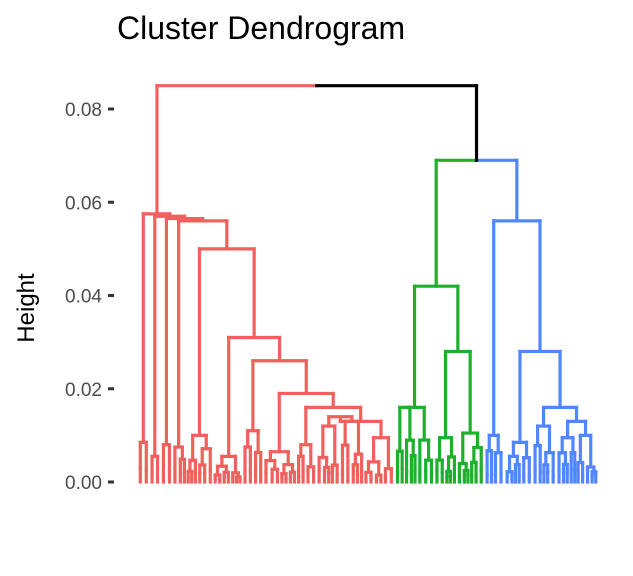 The height and width of the screenshot is (576, 633). What do you see at coordinates (83, 110) in the screenshot?
I see `y-tick-label: 0.08` at bounding box center [83, 110].